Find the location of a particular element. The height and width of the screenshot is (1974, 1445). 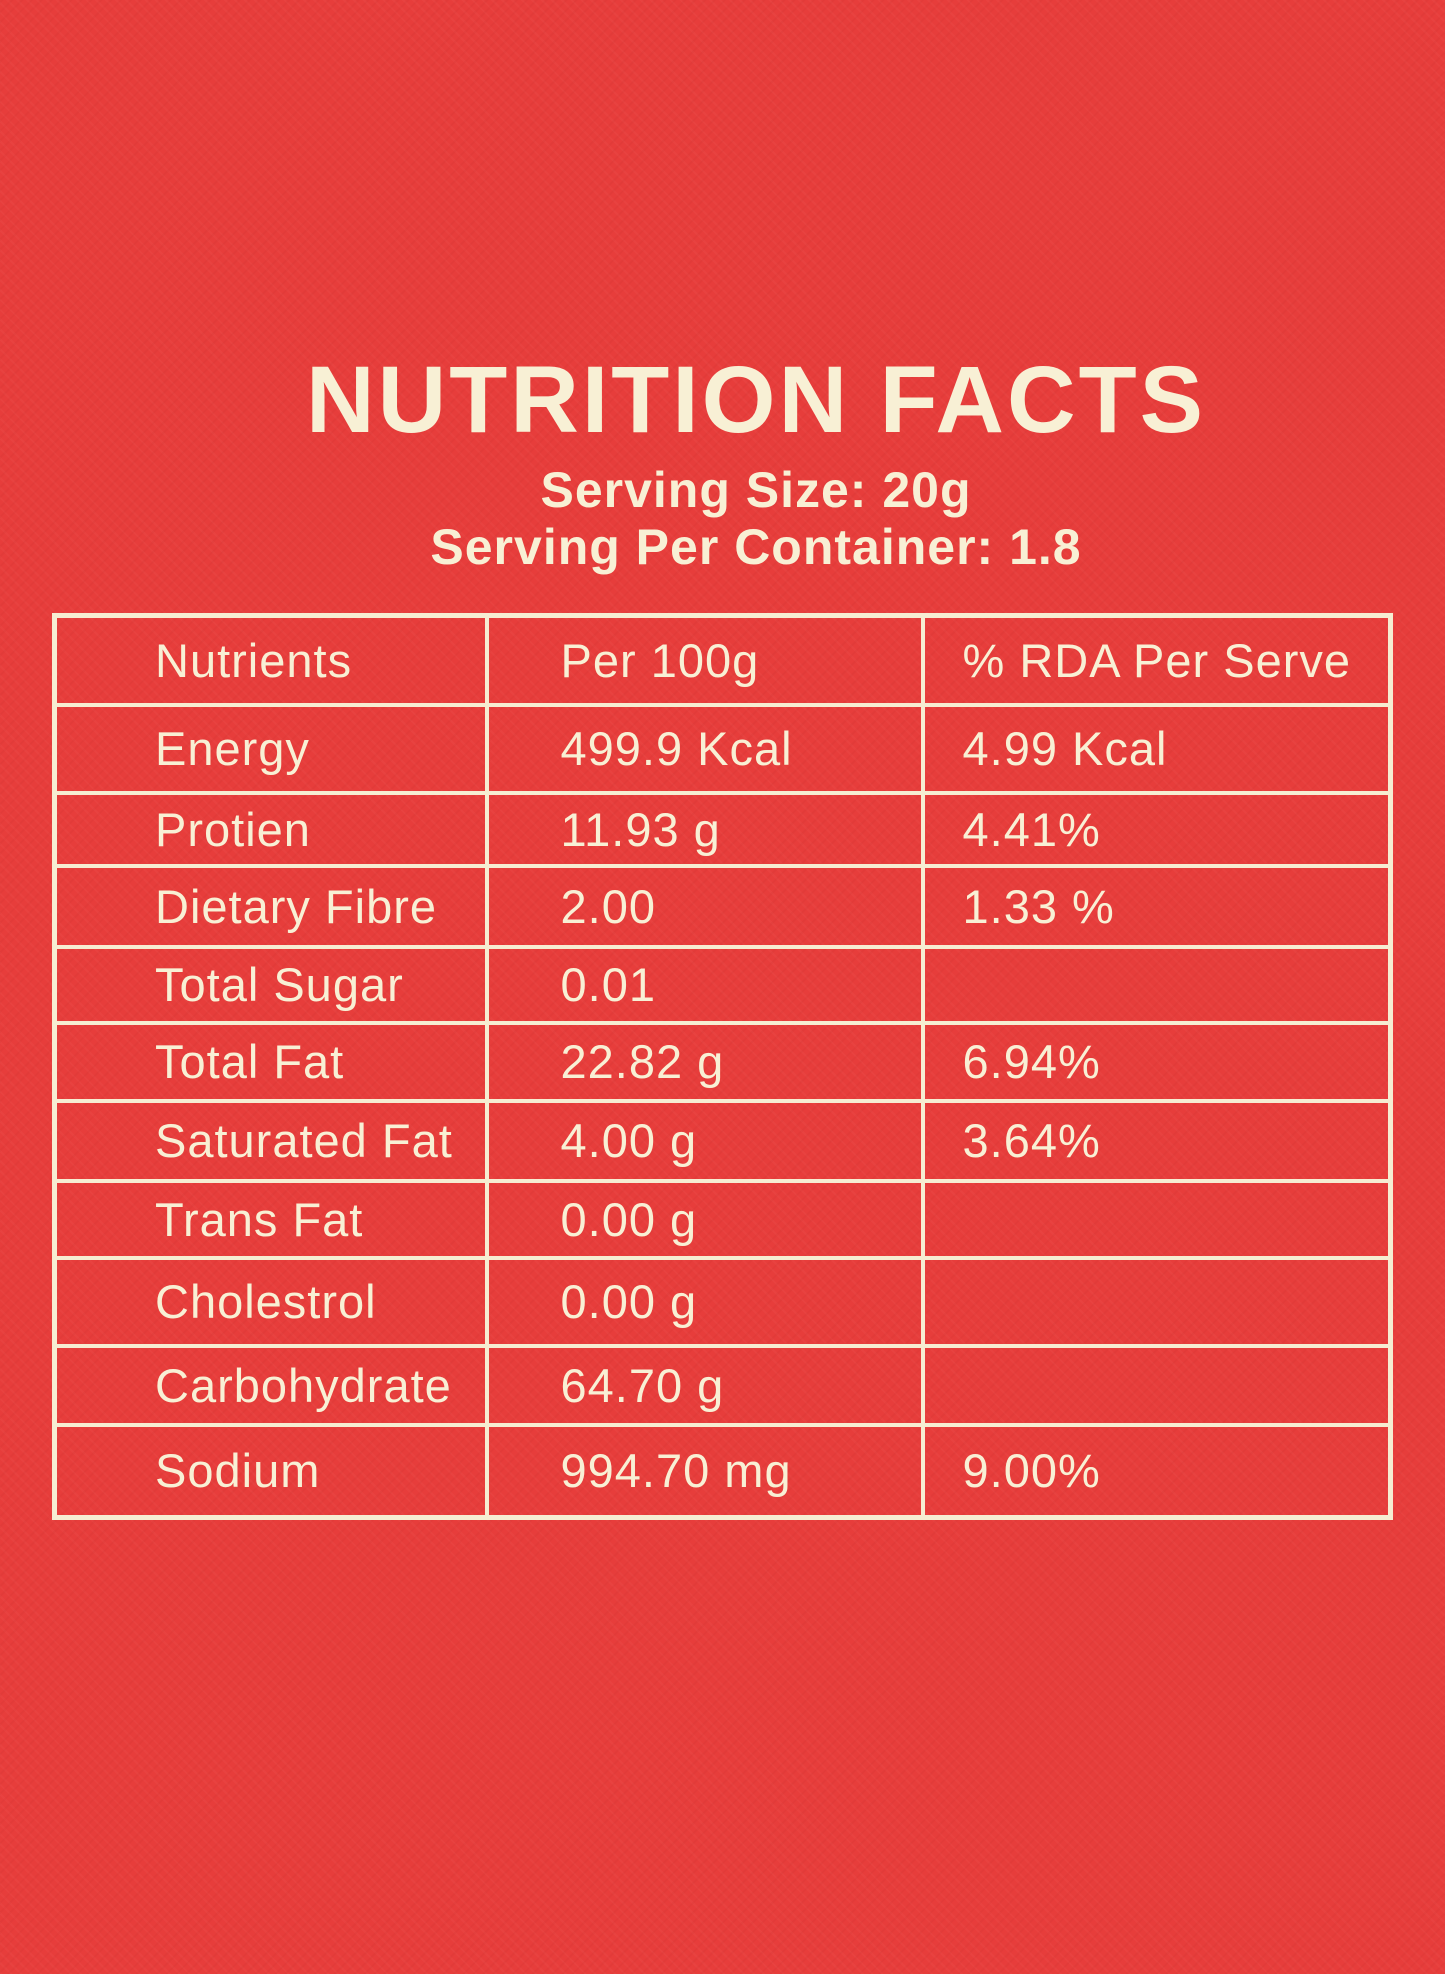

table-row-cholestrol: Cholestrol 0.00 g is located at coordinates (722, 1301).